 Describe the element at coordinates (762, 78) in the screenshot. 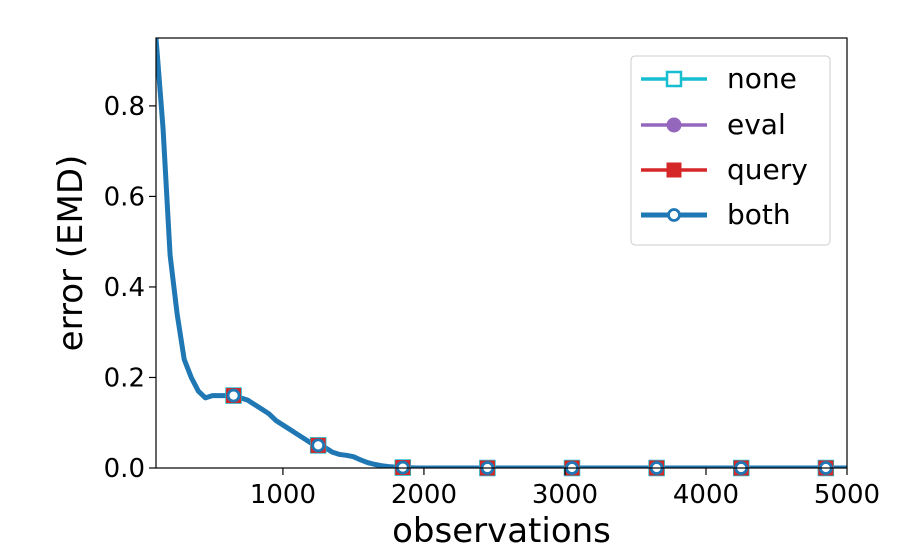

I see `legend-label-none: none` at that location.